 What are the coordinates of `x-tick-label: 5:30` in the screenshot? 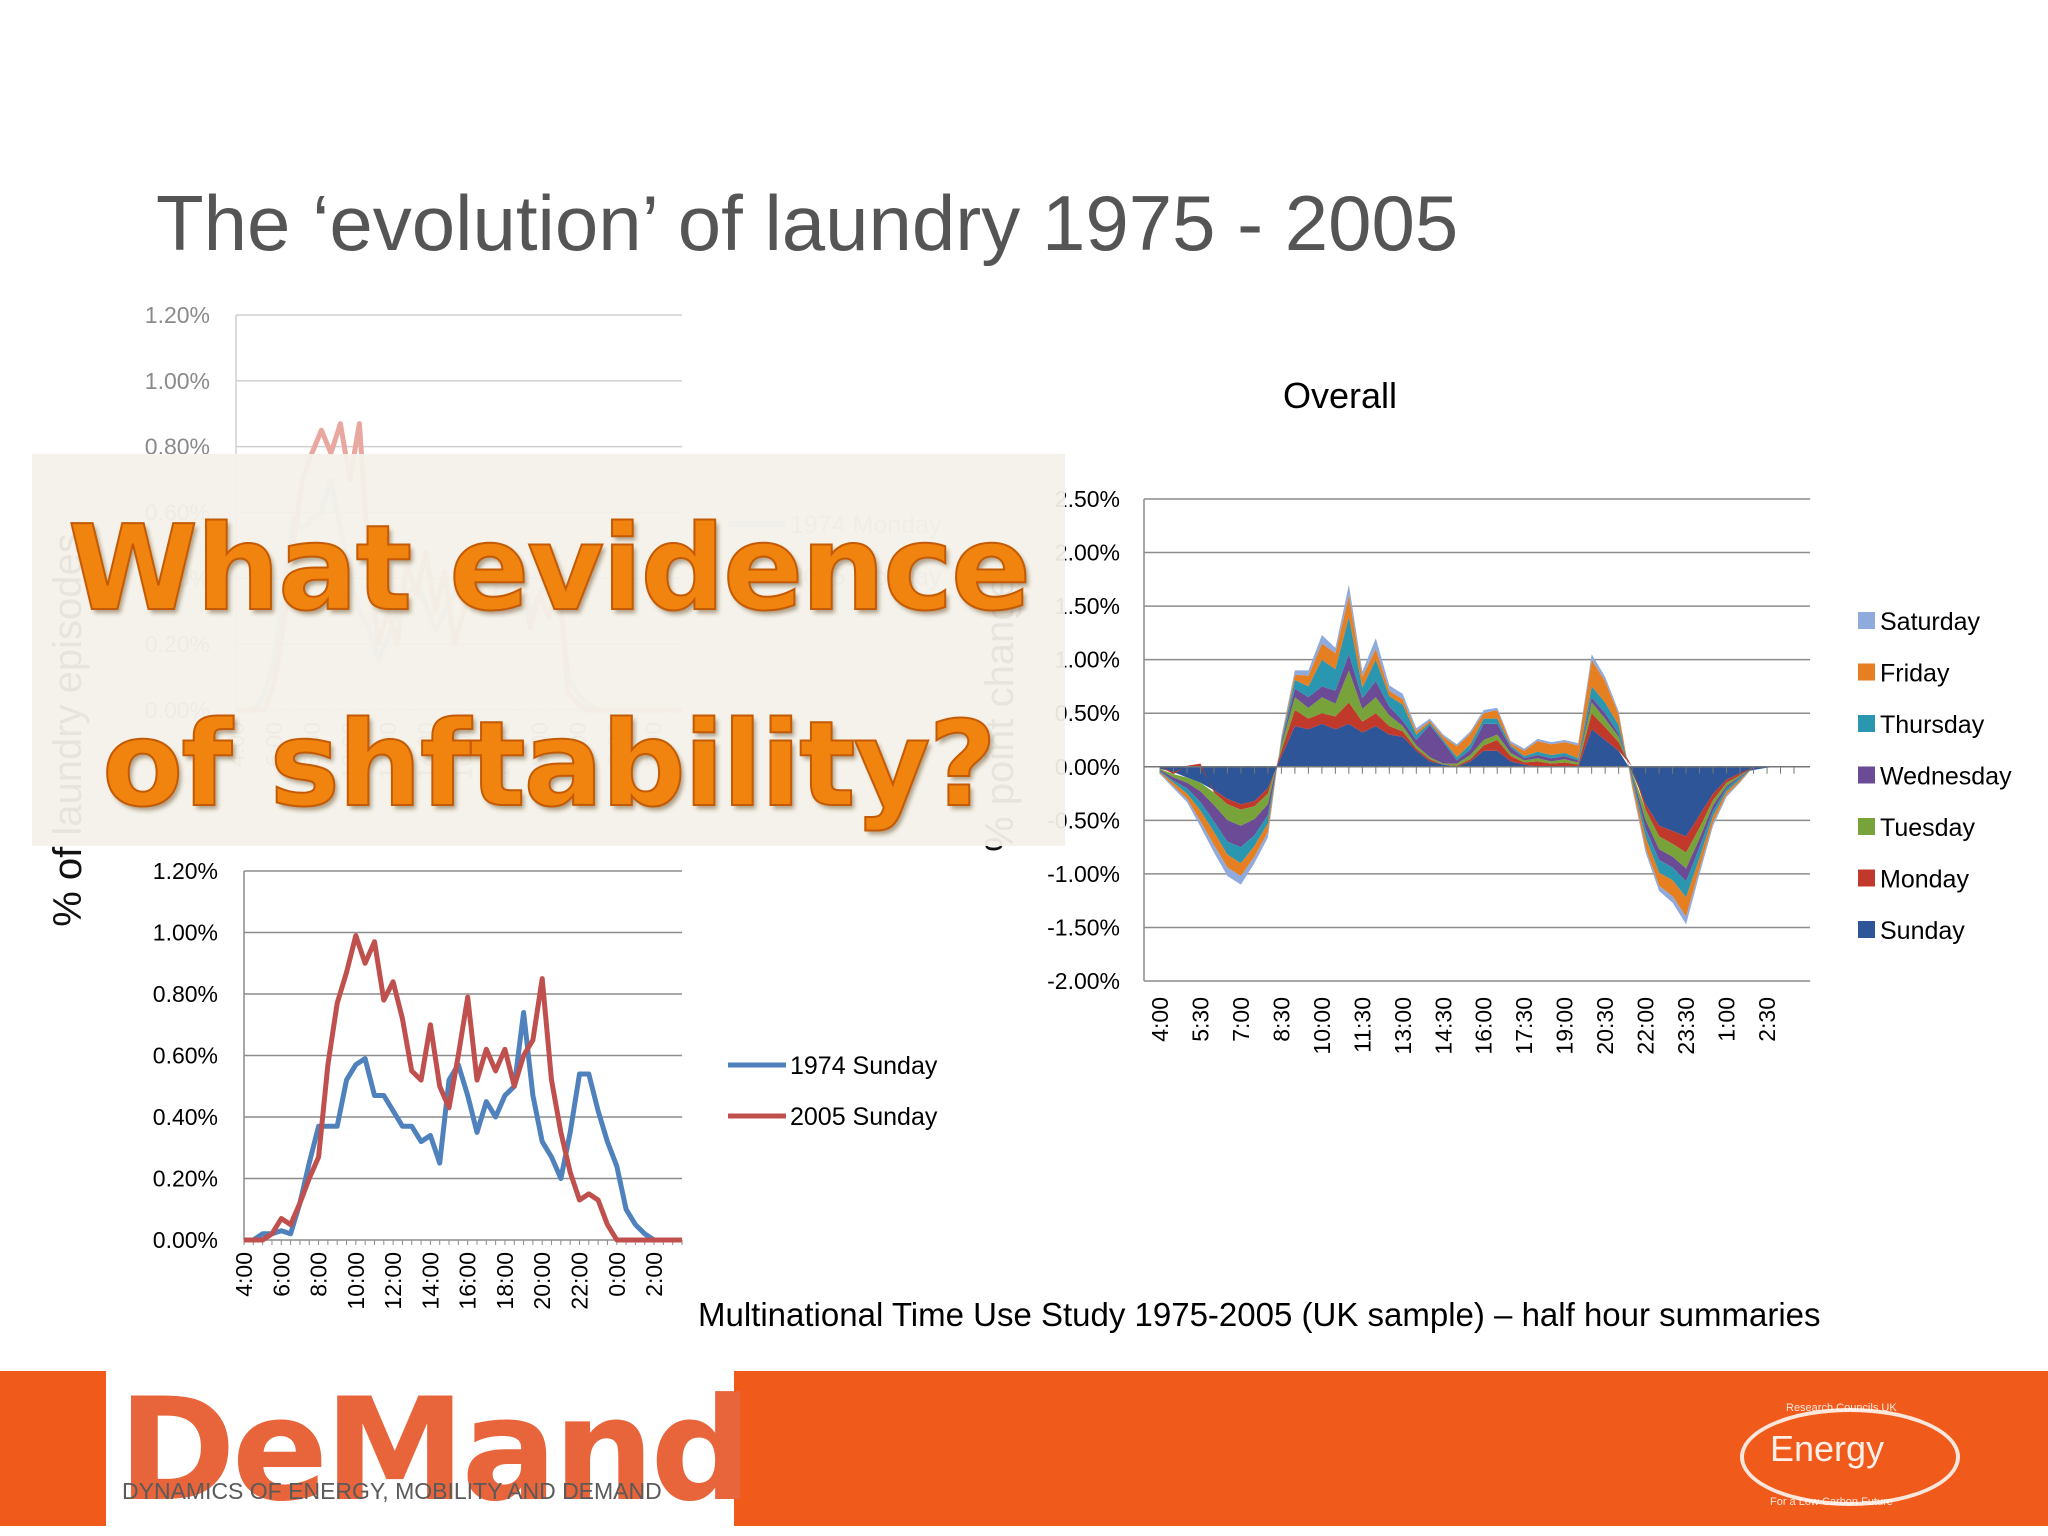 It's located at (1200, 1019).